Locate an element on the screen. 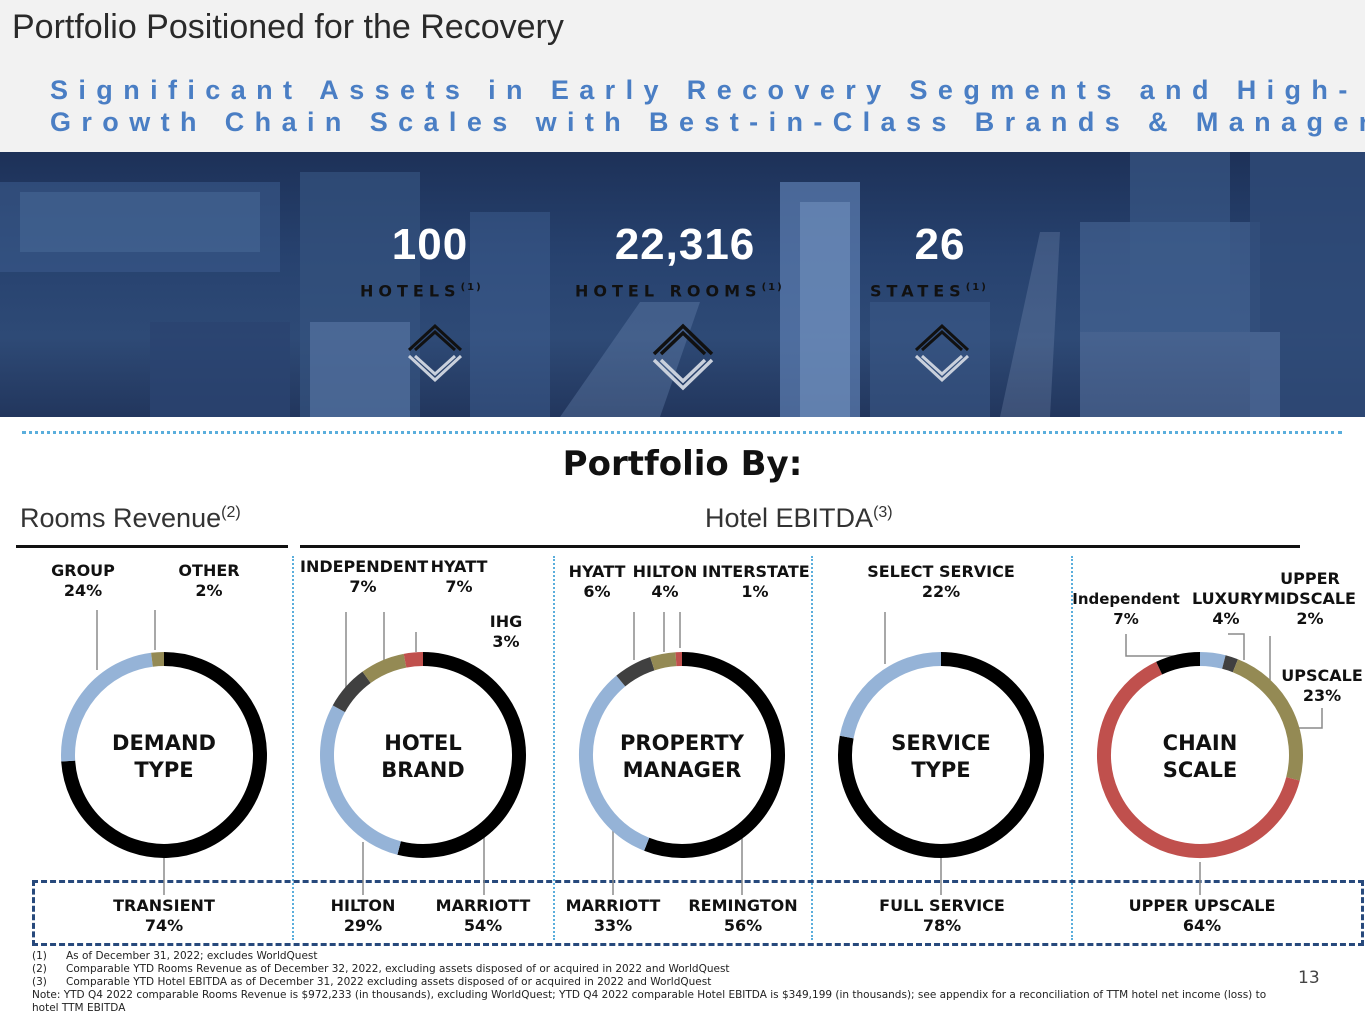  donut-slice-transient is located at coordinates (164, 755).